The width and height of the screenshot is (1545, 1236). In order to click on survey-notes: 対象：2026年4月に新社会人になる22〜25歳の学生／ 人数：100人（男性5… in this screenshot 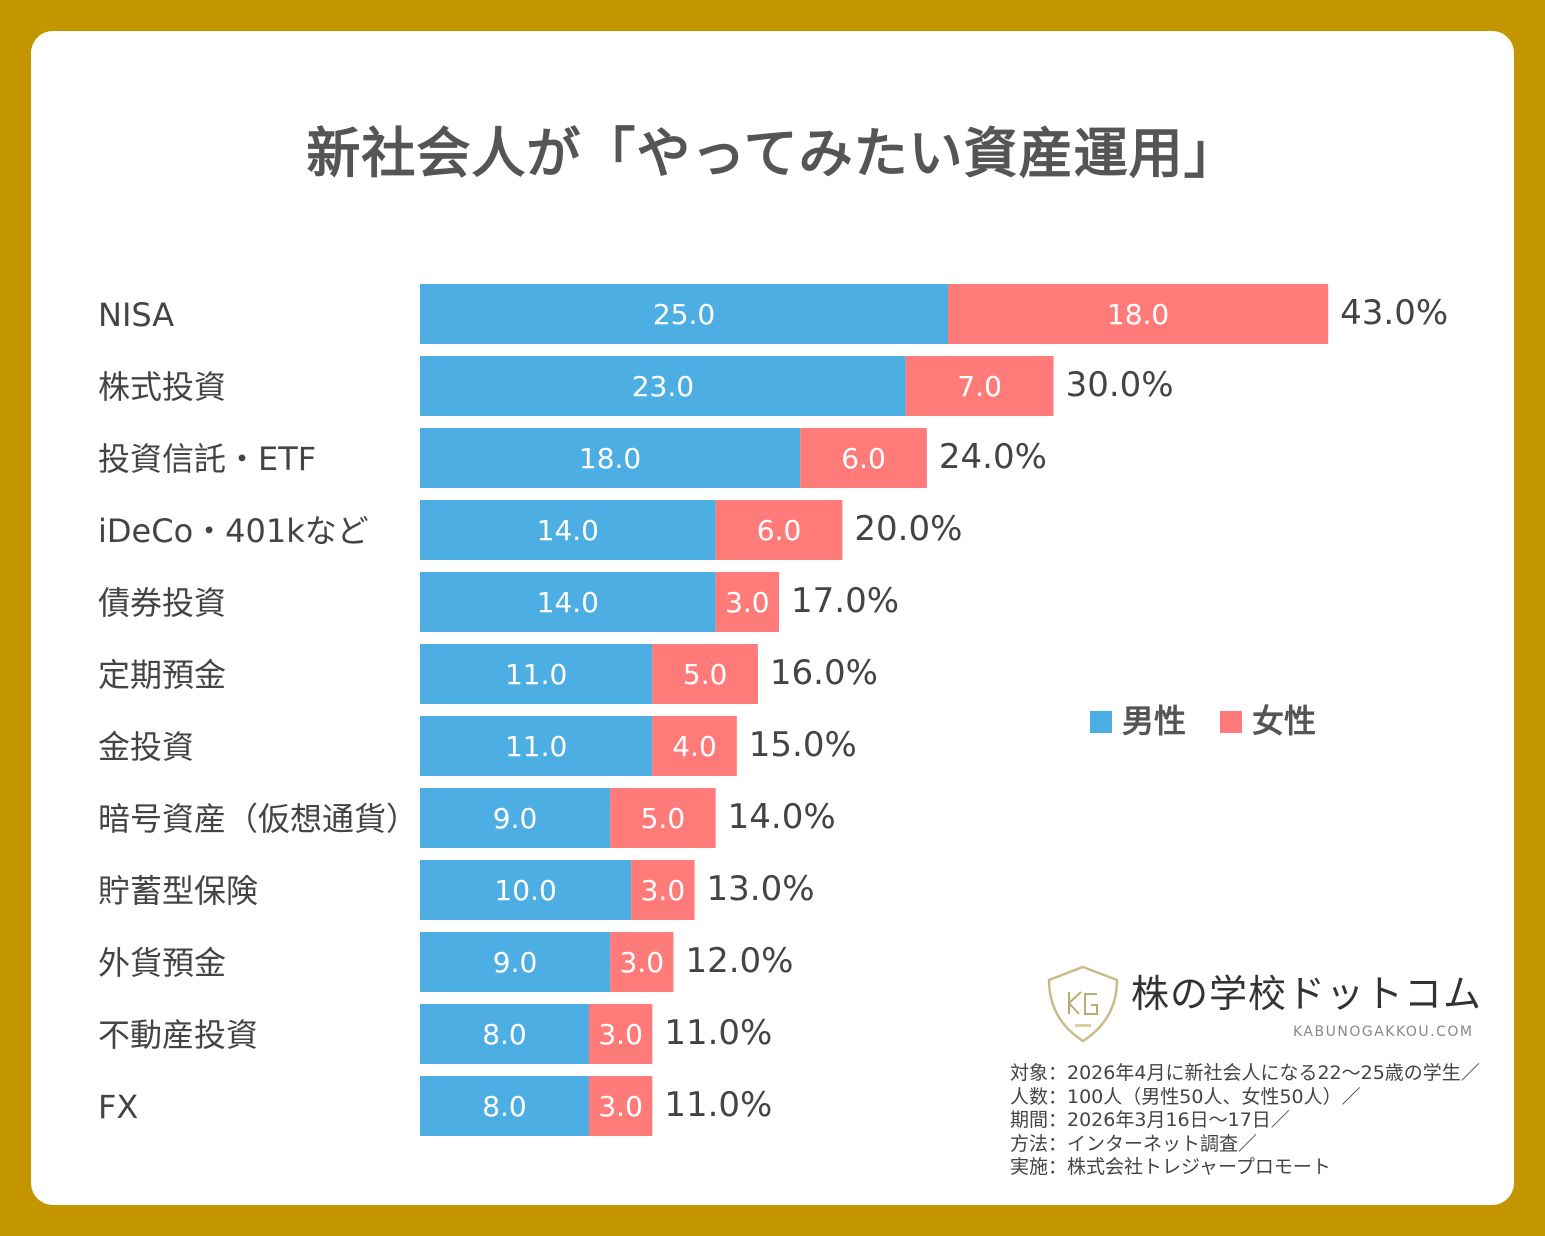, I will do `click(1245, 1121)`.